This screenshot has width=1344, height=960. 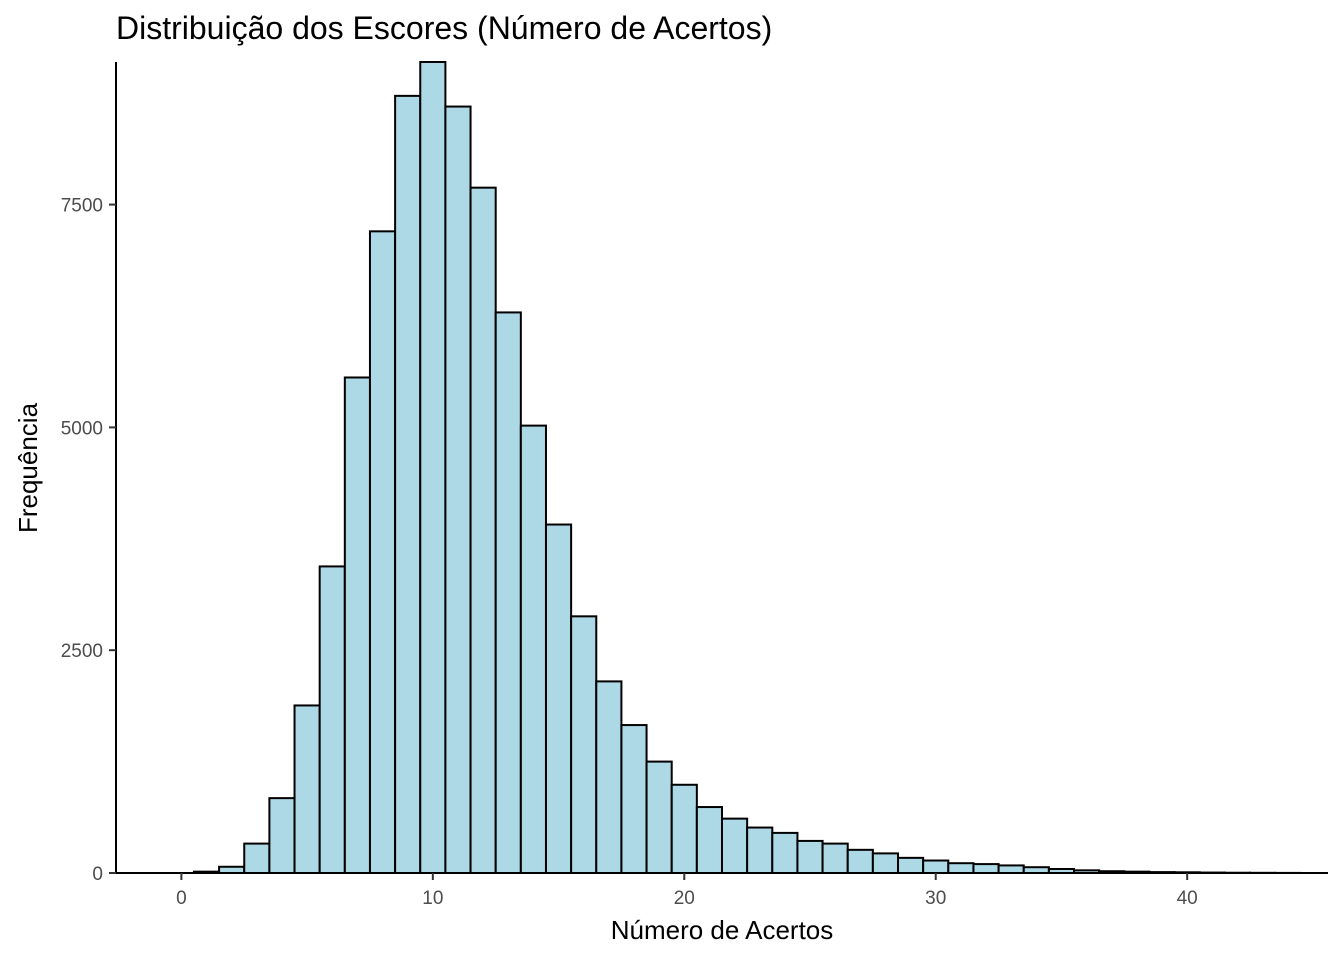 I want to click on x-axis-ticks: 0 10 20 30 40, so click(x=687, y=891).